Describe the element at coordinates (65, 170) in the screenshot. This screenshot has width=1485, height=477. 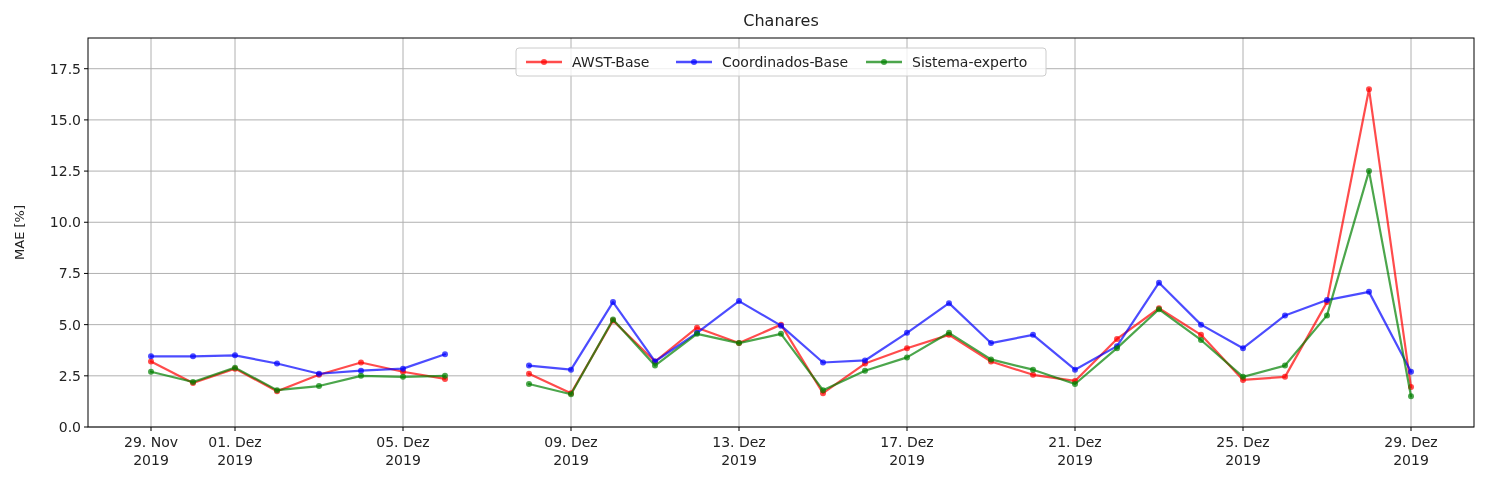
I see `y-tick-label: 12.5` at that location.